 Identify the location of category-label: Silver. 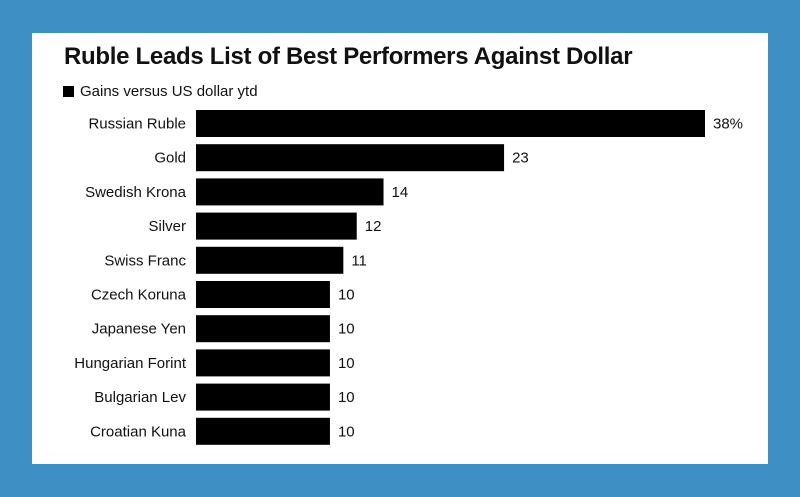
(167, 226).